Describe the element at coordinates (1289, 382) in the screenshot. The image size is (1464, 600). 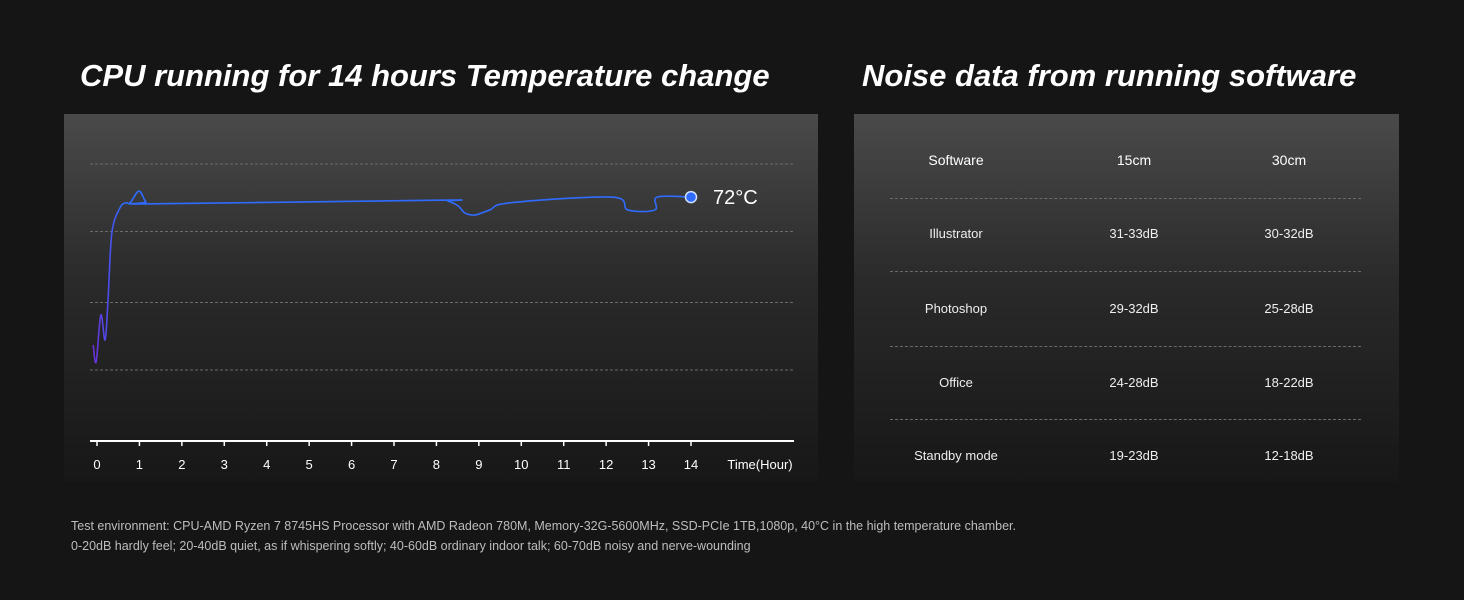
I see `table-cell: 18-22dB` at that location.